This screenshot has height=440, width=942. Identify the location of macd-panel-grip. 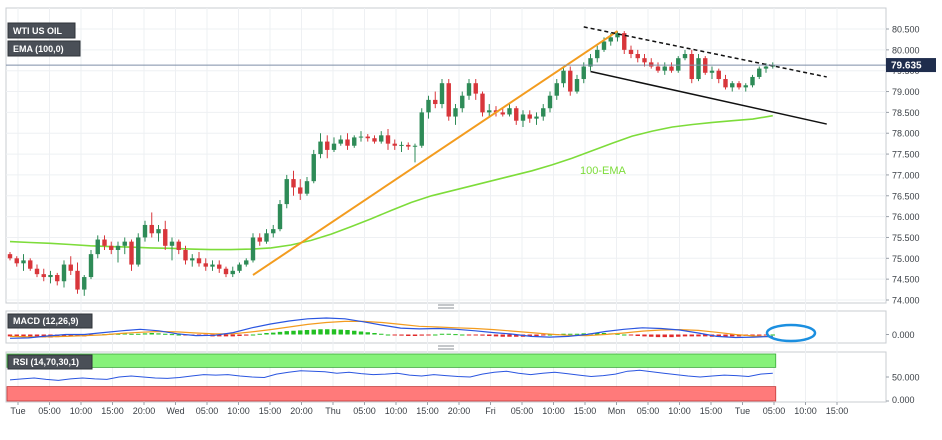
(446, 306).